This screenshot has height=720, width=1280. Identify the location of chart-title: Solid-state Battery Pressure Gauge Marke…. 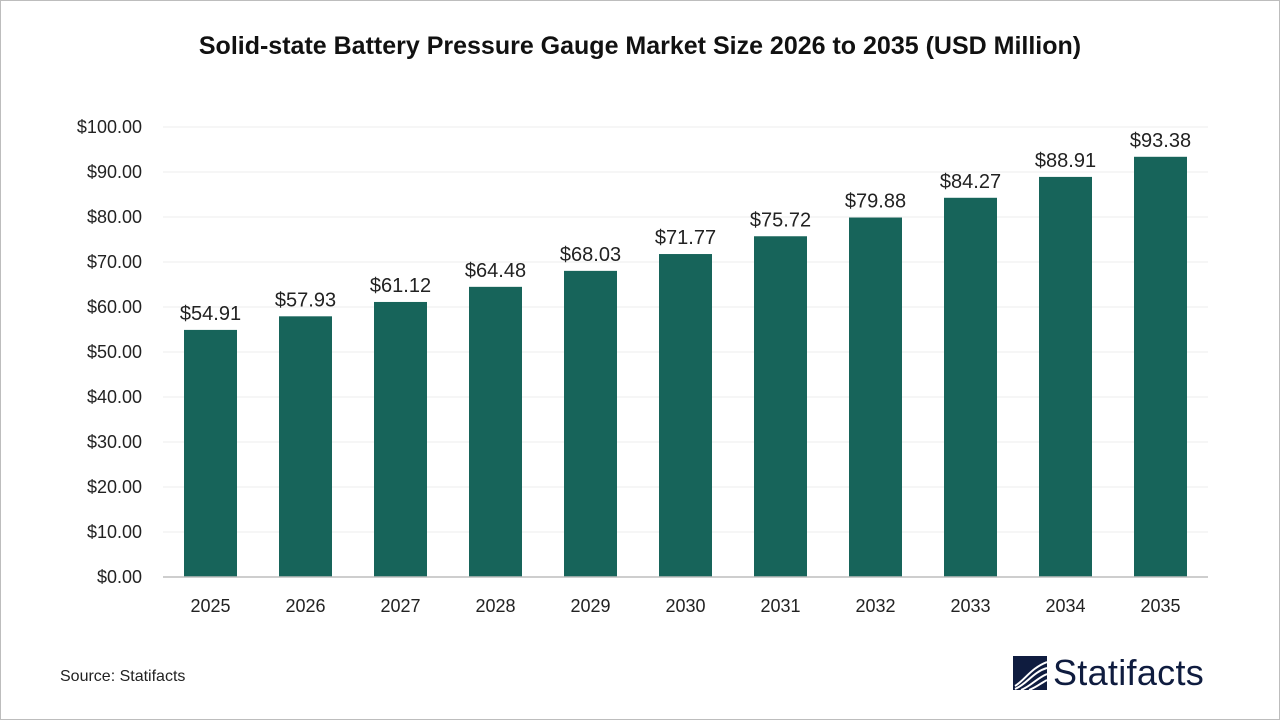
(640, 46).